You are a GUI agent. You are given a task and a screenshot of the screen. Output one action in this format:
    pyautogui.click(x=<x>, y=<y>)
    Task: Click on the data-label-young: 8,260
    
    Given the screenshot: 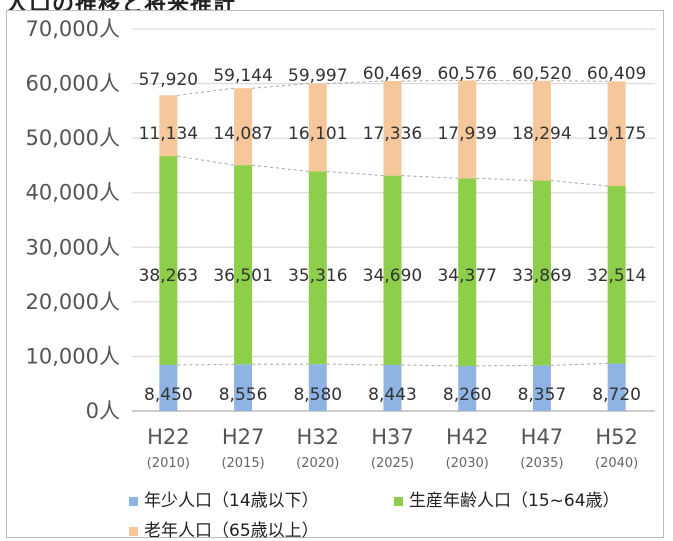 What is the action you would take?
    pyautogui.click(x=467, y=395)
    